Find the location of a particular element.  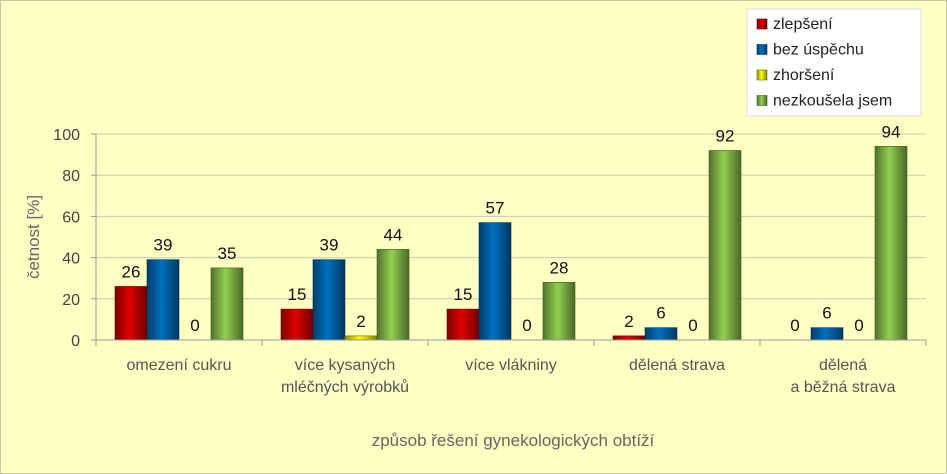

data-label: 92 is located at coordinates (725, 135).